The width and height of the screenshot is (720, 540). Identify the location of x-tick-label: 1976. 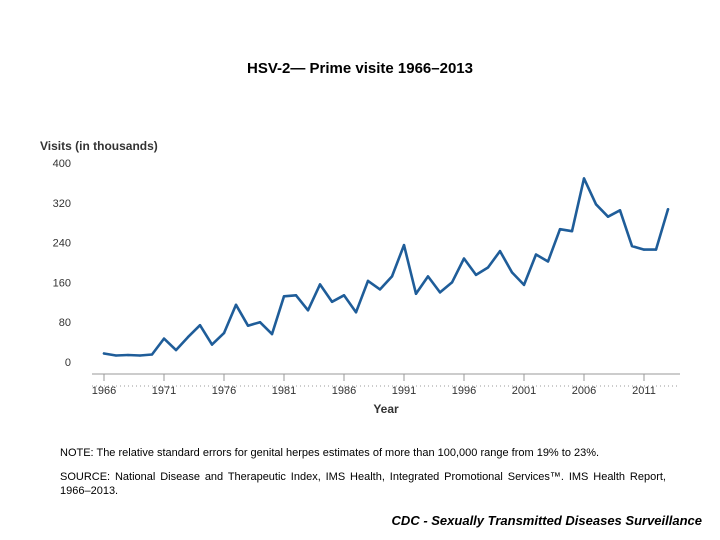
(224, 391).